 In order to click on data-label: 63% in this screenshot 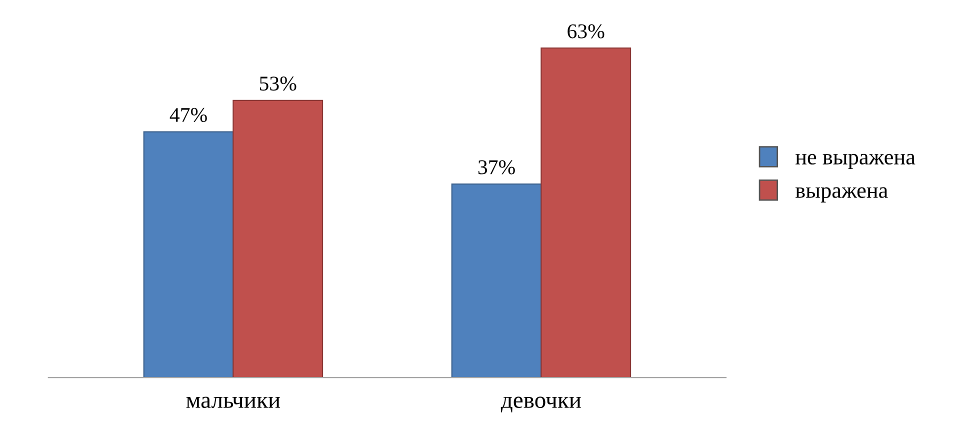, I will do `click(586, 31)`.